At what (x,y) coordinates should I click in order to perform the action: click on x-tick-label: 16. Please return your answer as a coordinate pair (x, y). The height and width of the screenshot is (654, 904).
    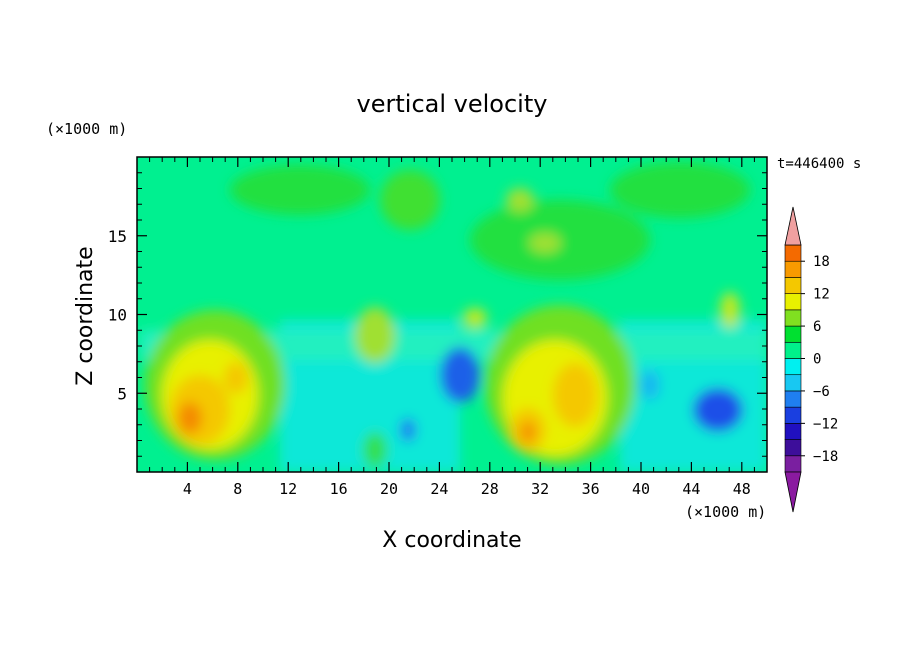
    Looking at the image, I should click on (339, 489).